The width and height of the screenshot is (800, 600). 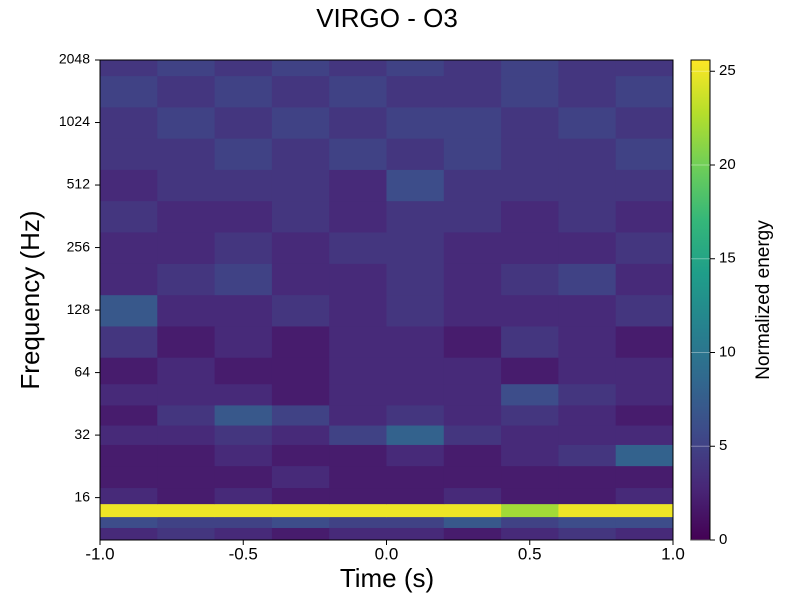 I want to click on x-tick-label: 0.5, so click(x=530, y=553).